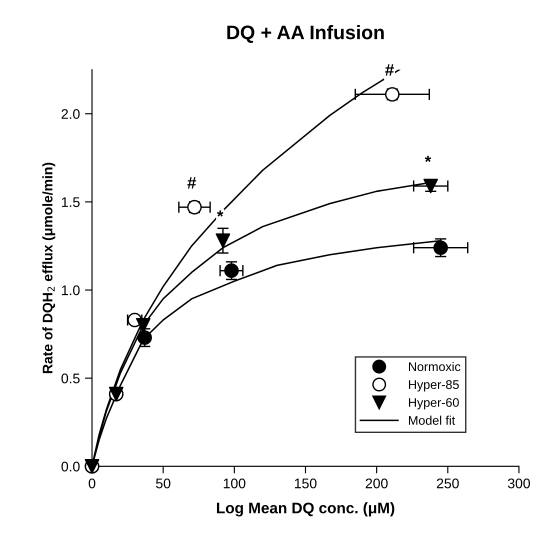 This screenshot has height=536, width=535. Describe the element at coordinates (434, 367) in the screenshot. I see `legend-label: Normoxic` at that location.